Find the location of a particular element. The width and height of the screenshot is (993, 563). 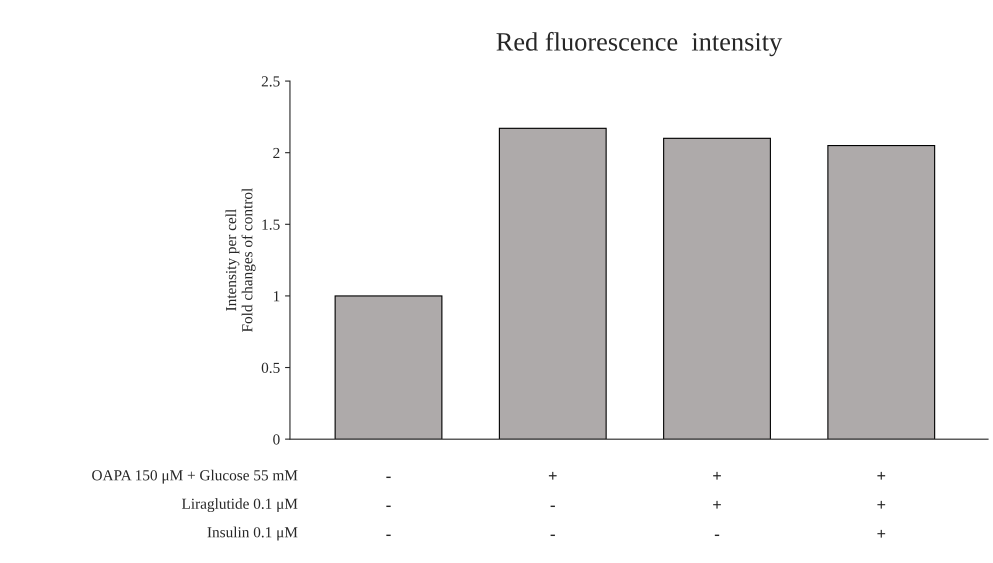

y-tick-label: 1 is located at coordinates (277, 296).